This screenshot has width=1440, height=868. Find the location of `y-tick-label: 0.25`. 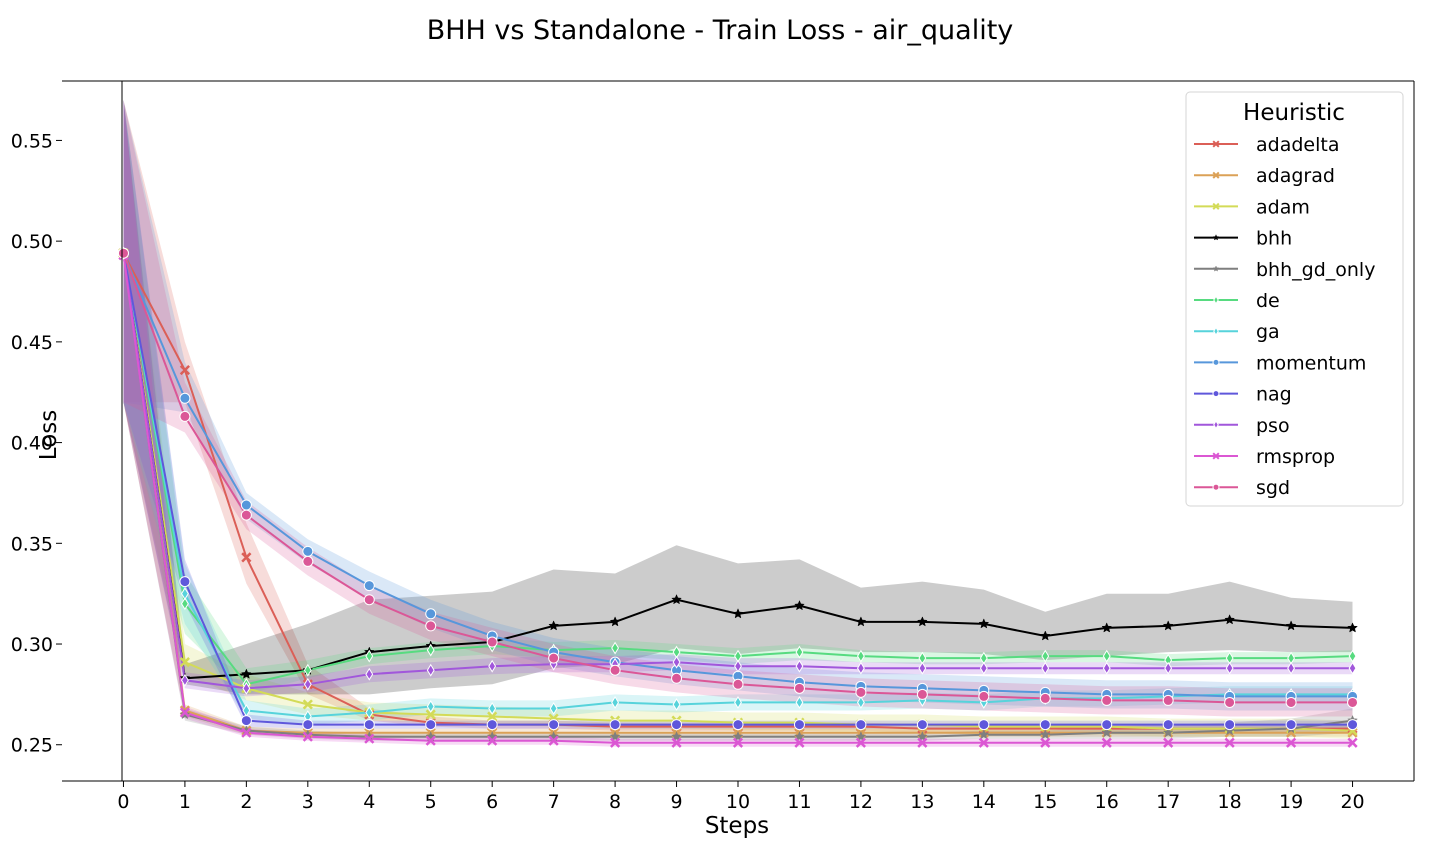

y-tick-label: 0.25 is located at coordinates (32, 746).